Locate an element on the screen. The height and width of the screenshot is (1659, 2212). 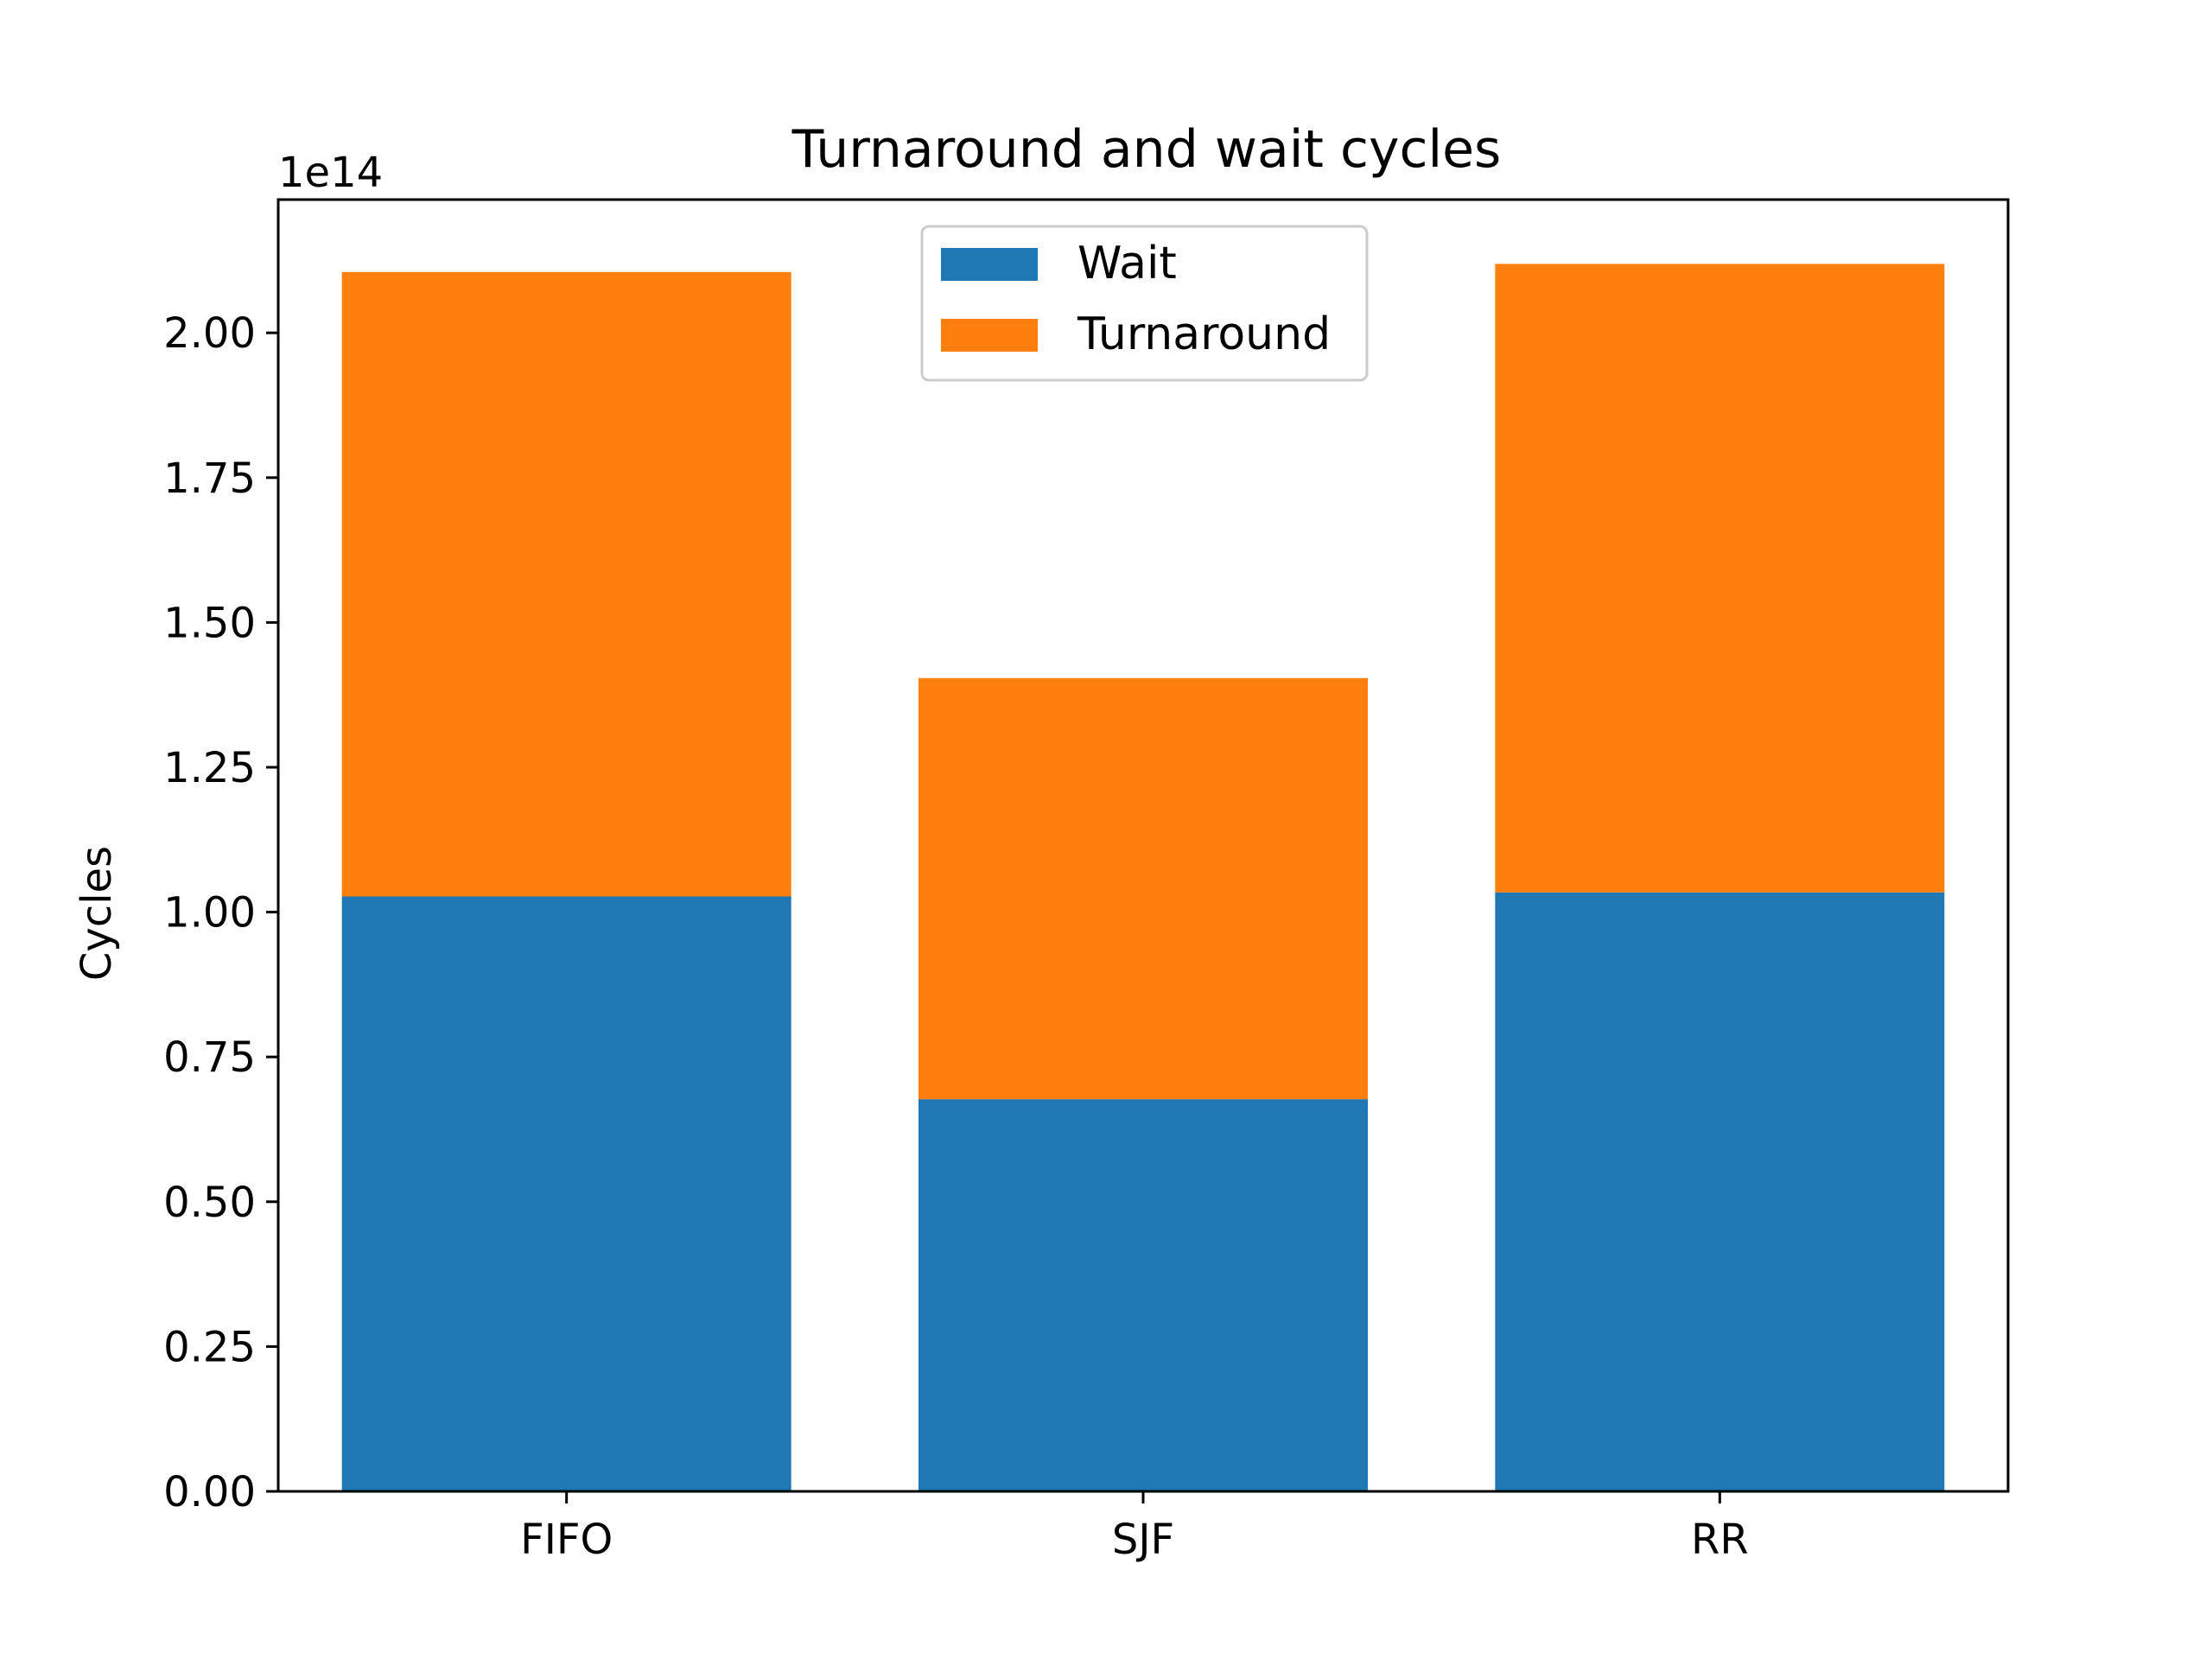
y-tick-label: 1.75 is located at coordinates (209, 478).